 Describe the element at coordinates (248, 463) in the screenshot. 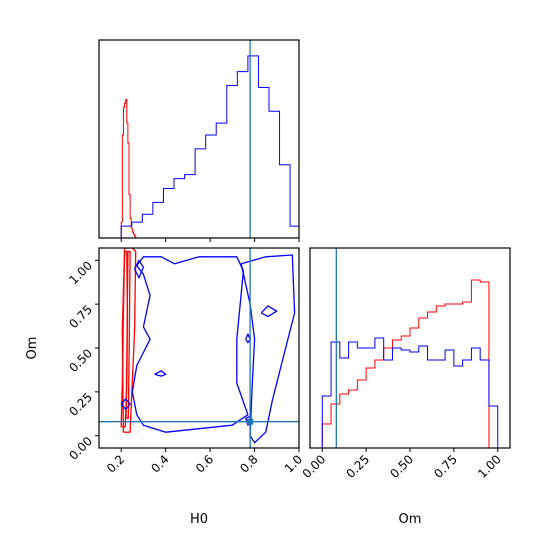

I see `h0-xtick-label-3: 0.8` at that location.